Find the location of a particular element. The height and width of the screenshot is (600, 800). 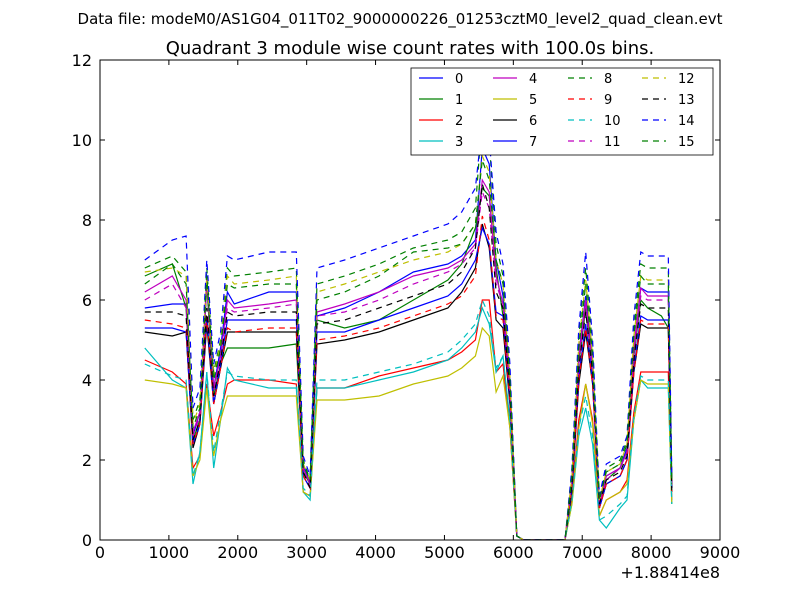

x-tick-label-6000: 6000 is located at coordinates (513, 552).